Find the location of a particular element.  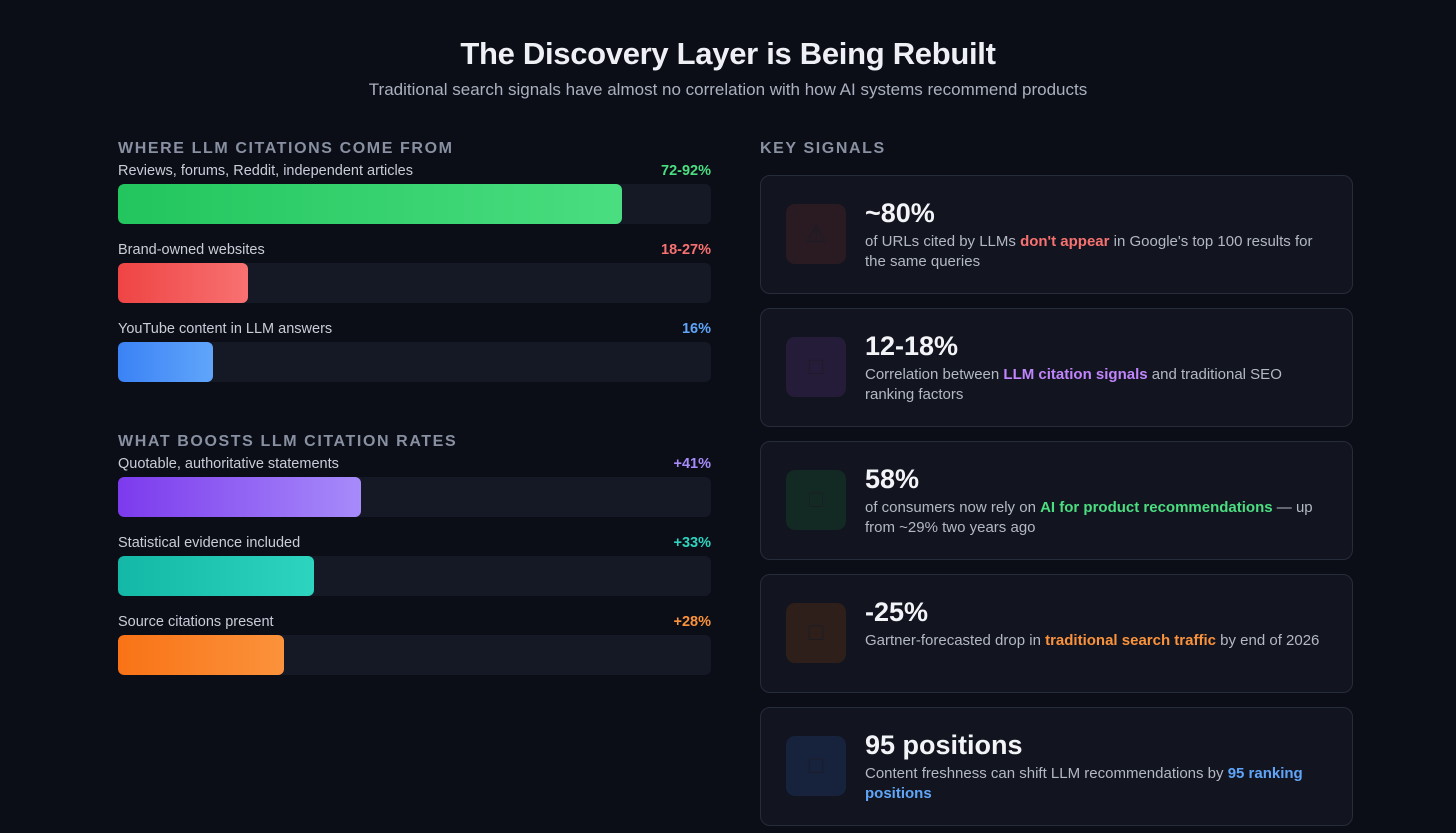

key-signals-title: KEY SIGNALS is located at coordinates (823, 148).